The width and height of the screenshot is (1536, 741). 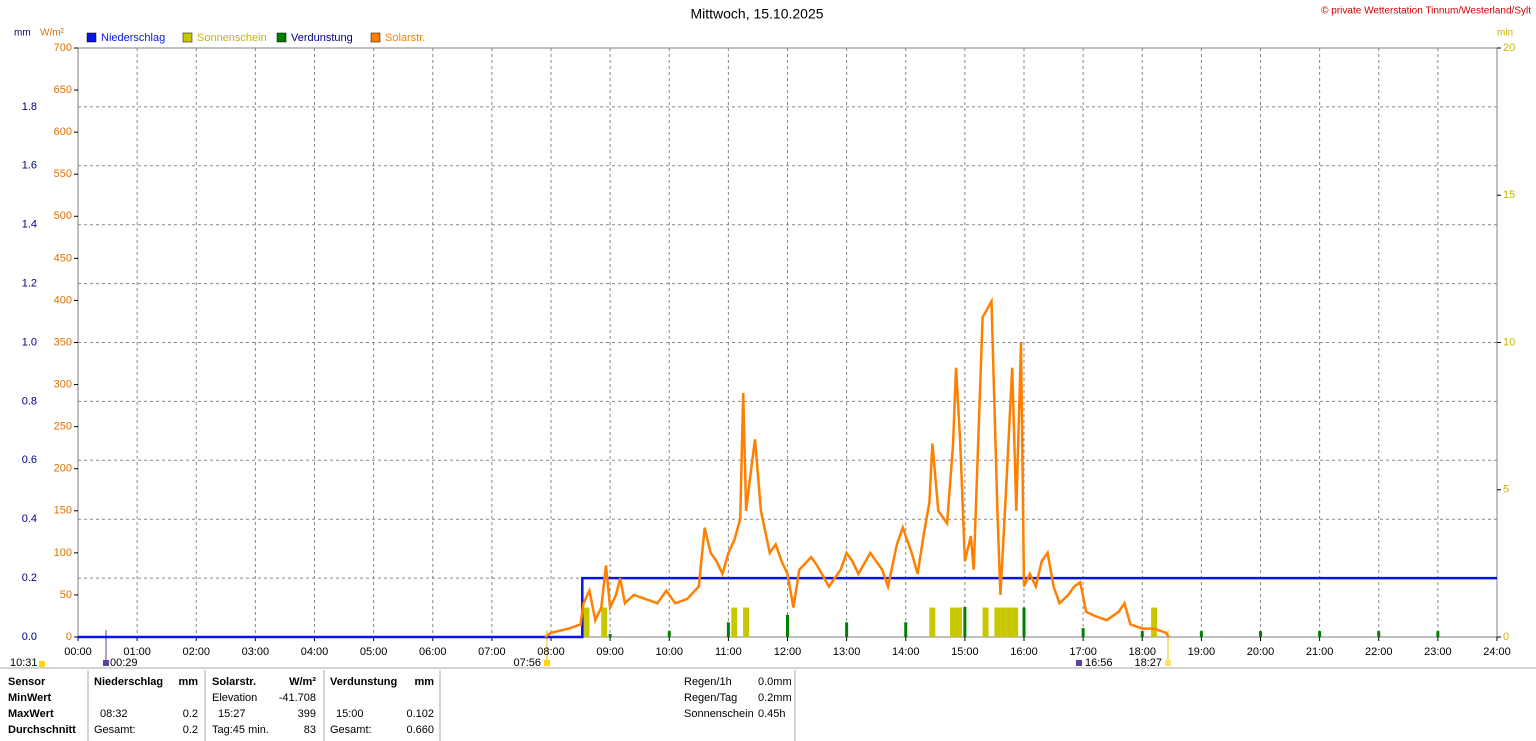 I want to click on x-tick-label: 12:00, so click(x=788, y=652).